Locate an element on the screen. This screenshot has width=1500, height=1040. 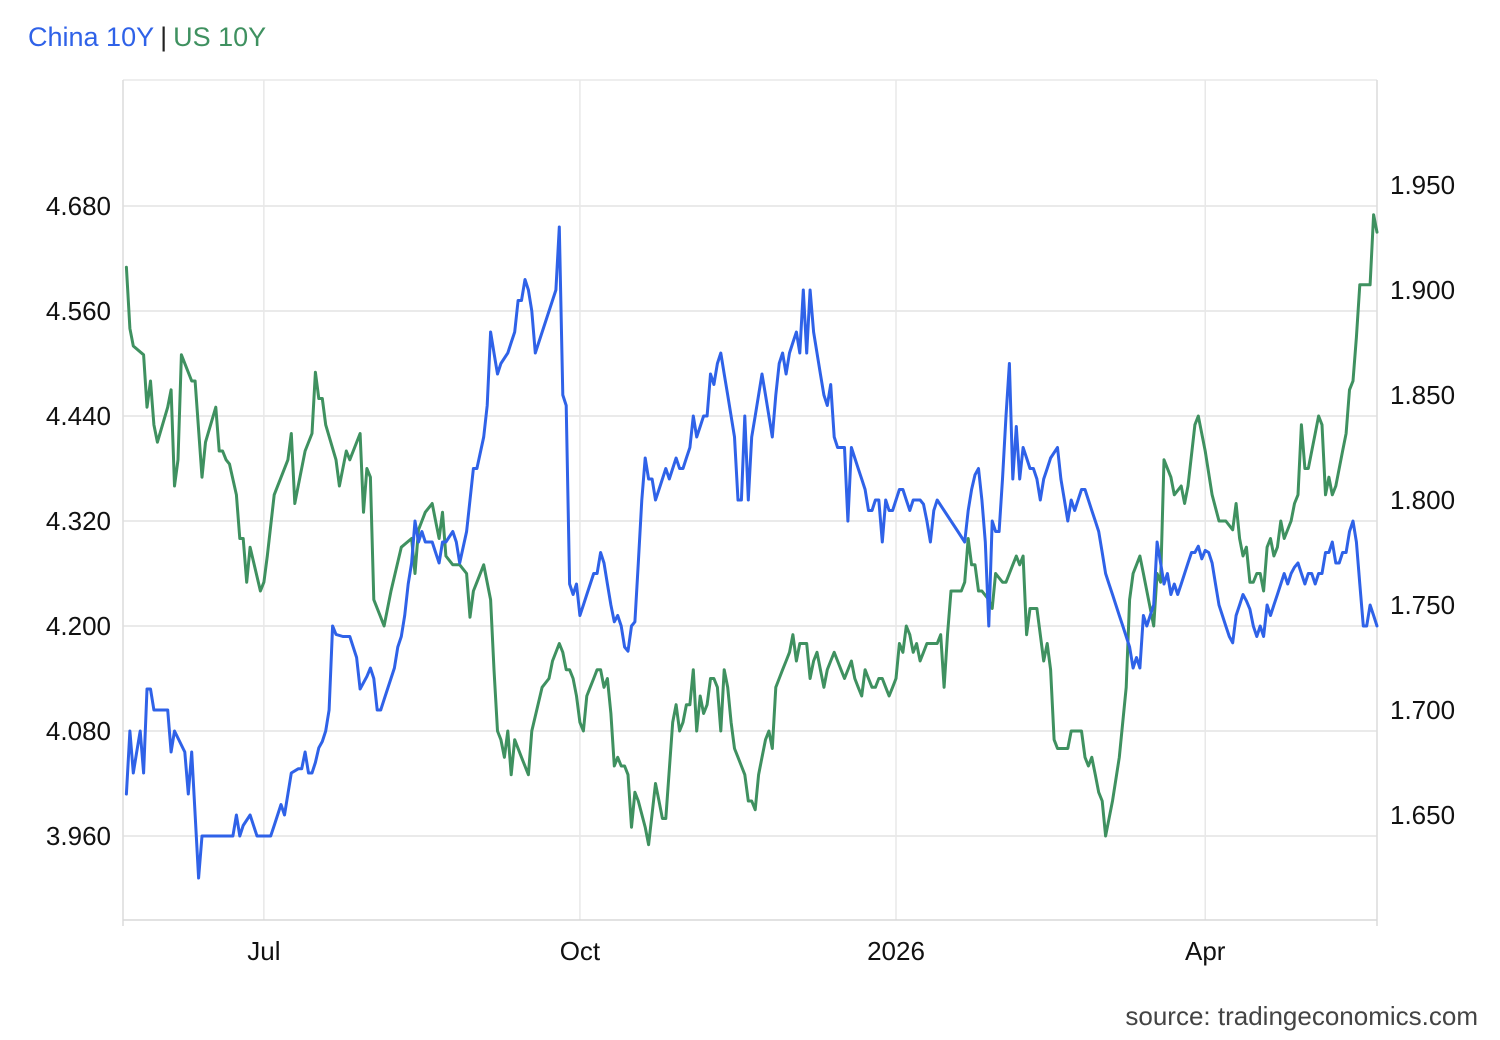
source-credit: source: tradingeconomics.com is located at coordinates (1301, 1016).